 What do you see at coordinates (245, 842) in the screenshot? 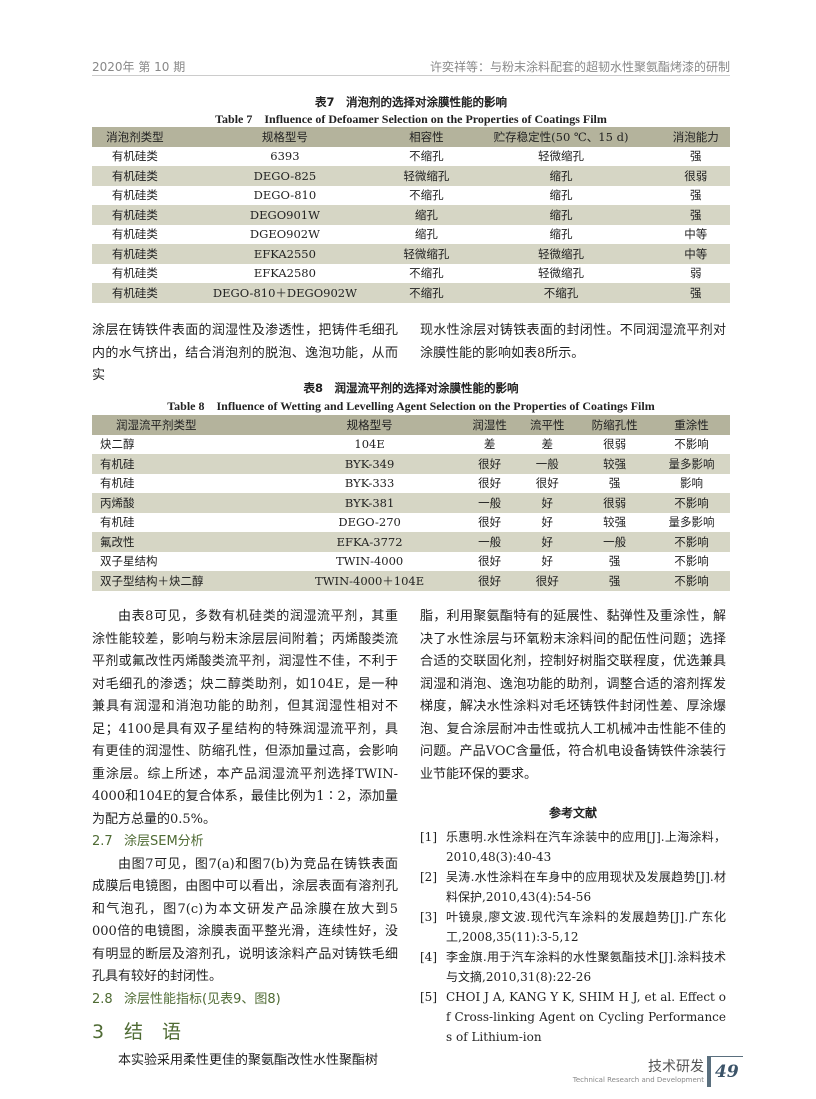
I see `section-heading-2-7: 2.7 涂层SEM分析` at bounding box center [245, 842].